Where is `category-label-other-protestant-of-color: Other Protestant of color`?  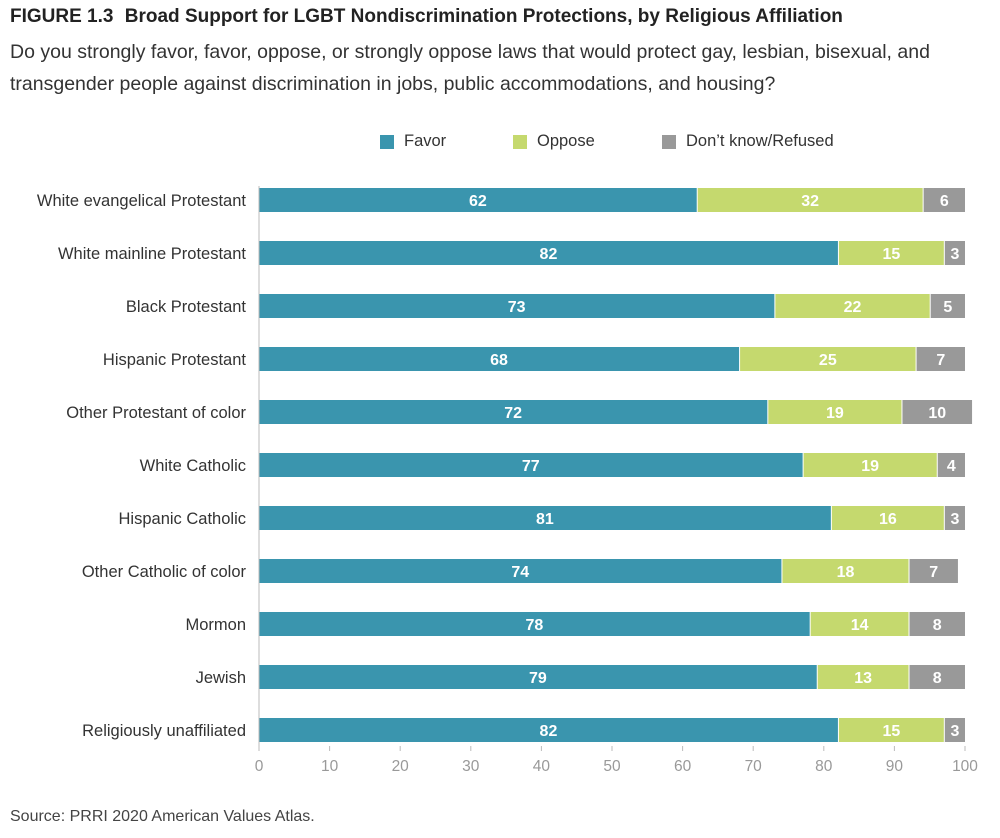
category-label-other-protestant-of-color: Other Protestant of color is located at coordinates (156, 413).